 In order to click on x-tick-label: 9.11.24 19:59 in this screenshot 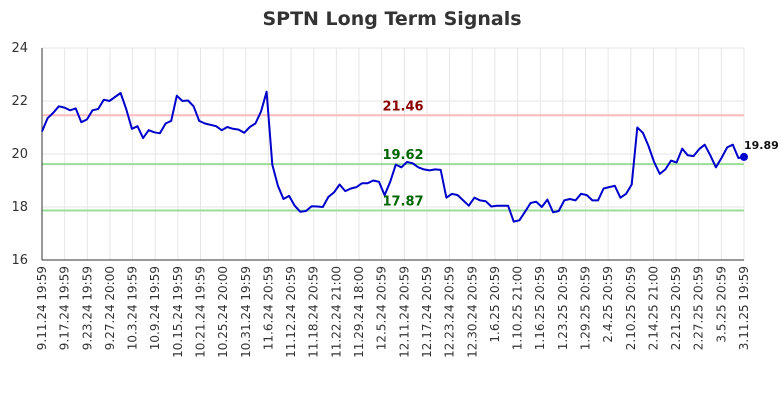, I will do `click(42, 308)`.